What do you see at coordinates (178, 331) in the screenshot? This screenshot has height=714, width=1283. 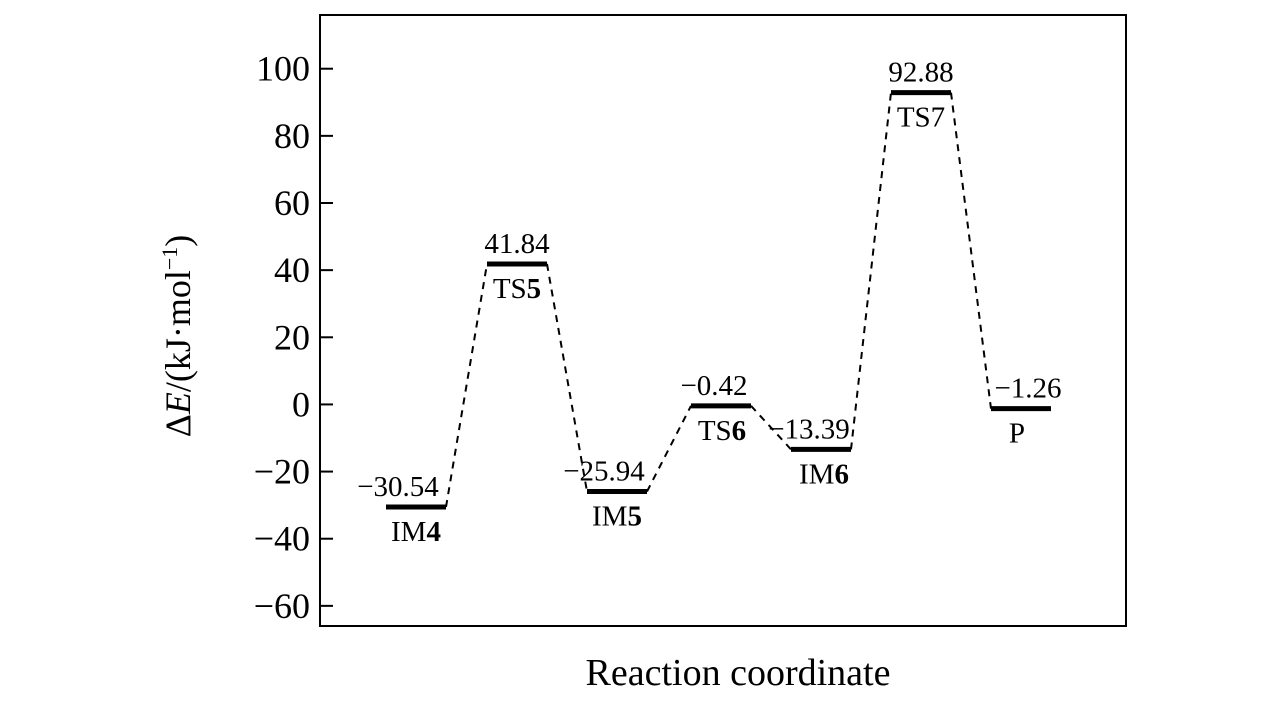 I see `y-axis-label-unit: /(kJ·mol` at bounding box center [178, 331].